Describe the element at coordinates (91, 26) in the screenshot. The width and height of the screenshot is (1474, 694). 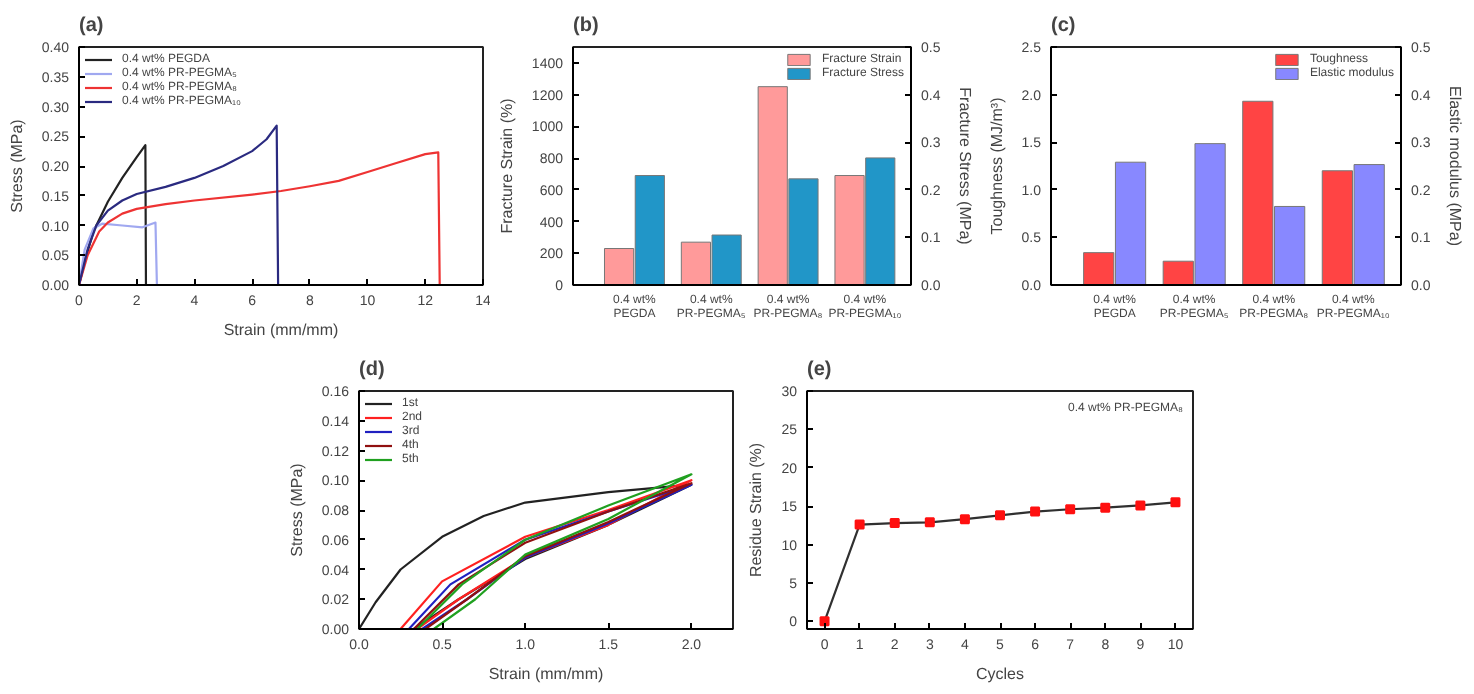
I see `chart-title: (a)` at that location.